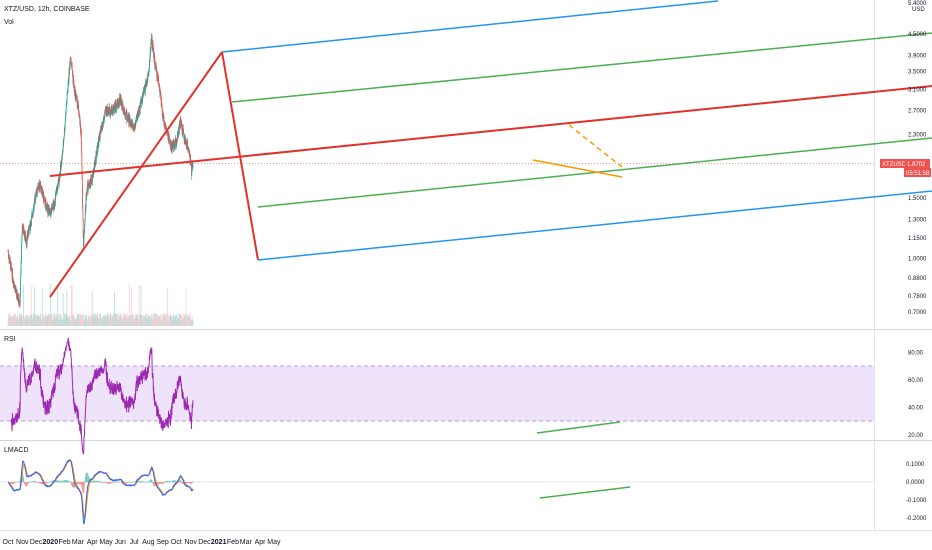 This screenshot has width=932, height=550. What do you see at coordinates (917, 111) in the screenshot?
I see `price-tick-label: 2.7000` at bounding box center [917, 111].